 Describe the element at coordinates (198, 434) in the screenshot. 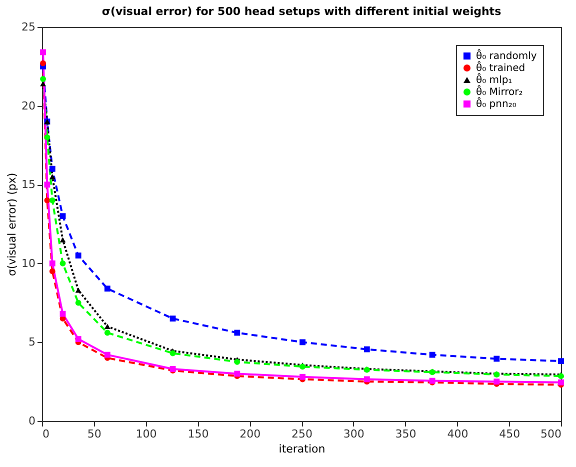

I see `x-tick-label: 150` at that location.